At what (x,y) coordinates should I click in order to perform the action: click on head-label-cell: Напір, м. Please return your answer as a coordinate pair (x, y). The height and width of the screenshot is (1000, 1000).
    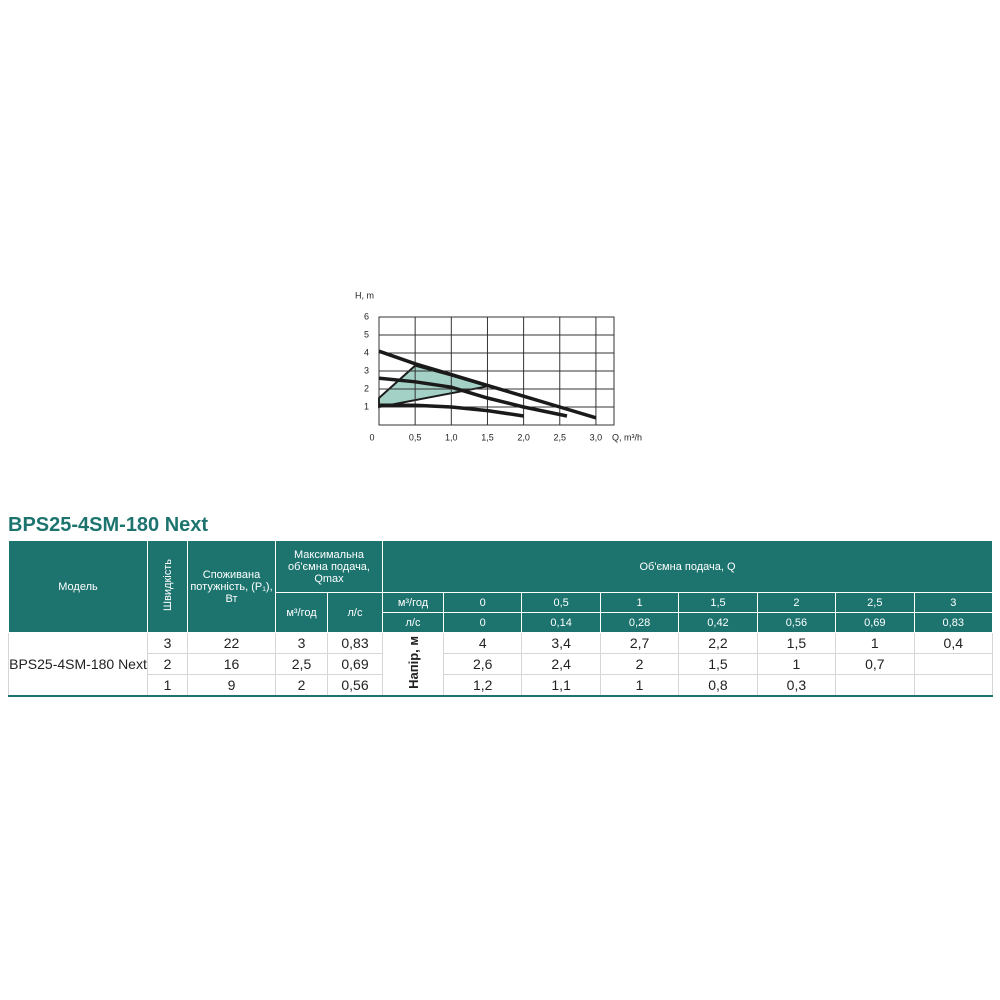
    Looking at the image, I should click on (413, 664).